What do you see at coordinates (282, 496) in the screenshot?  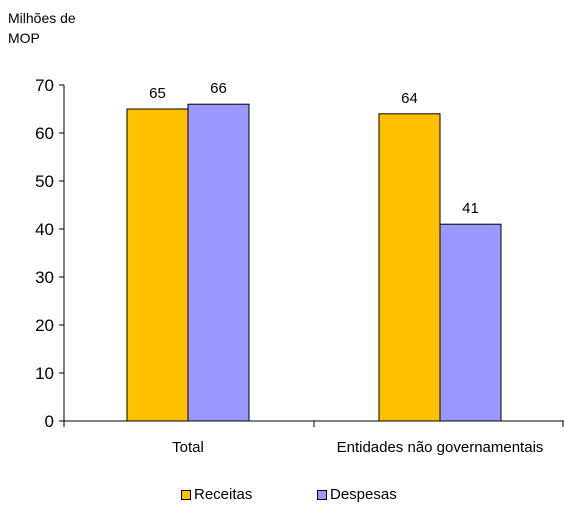 I see `legend: Receitas Despesas` at bounding box center [282, 496].